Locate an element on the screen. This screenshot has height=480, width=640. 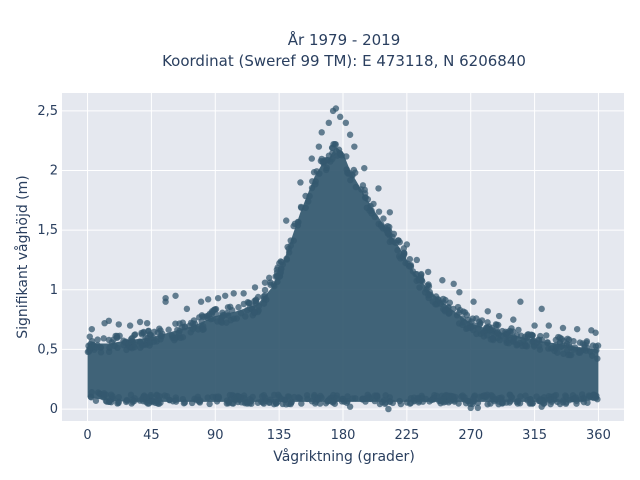
y-tick-label-2: 1 is located at coordinates (54, 290).